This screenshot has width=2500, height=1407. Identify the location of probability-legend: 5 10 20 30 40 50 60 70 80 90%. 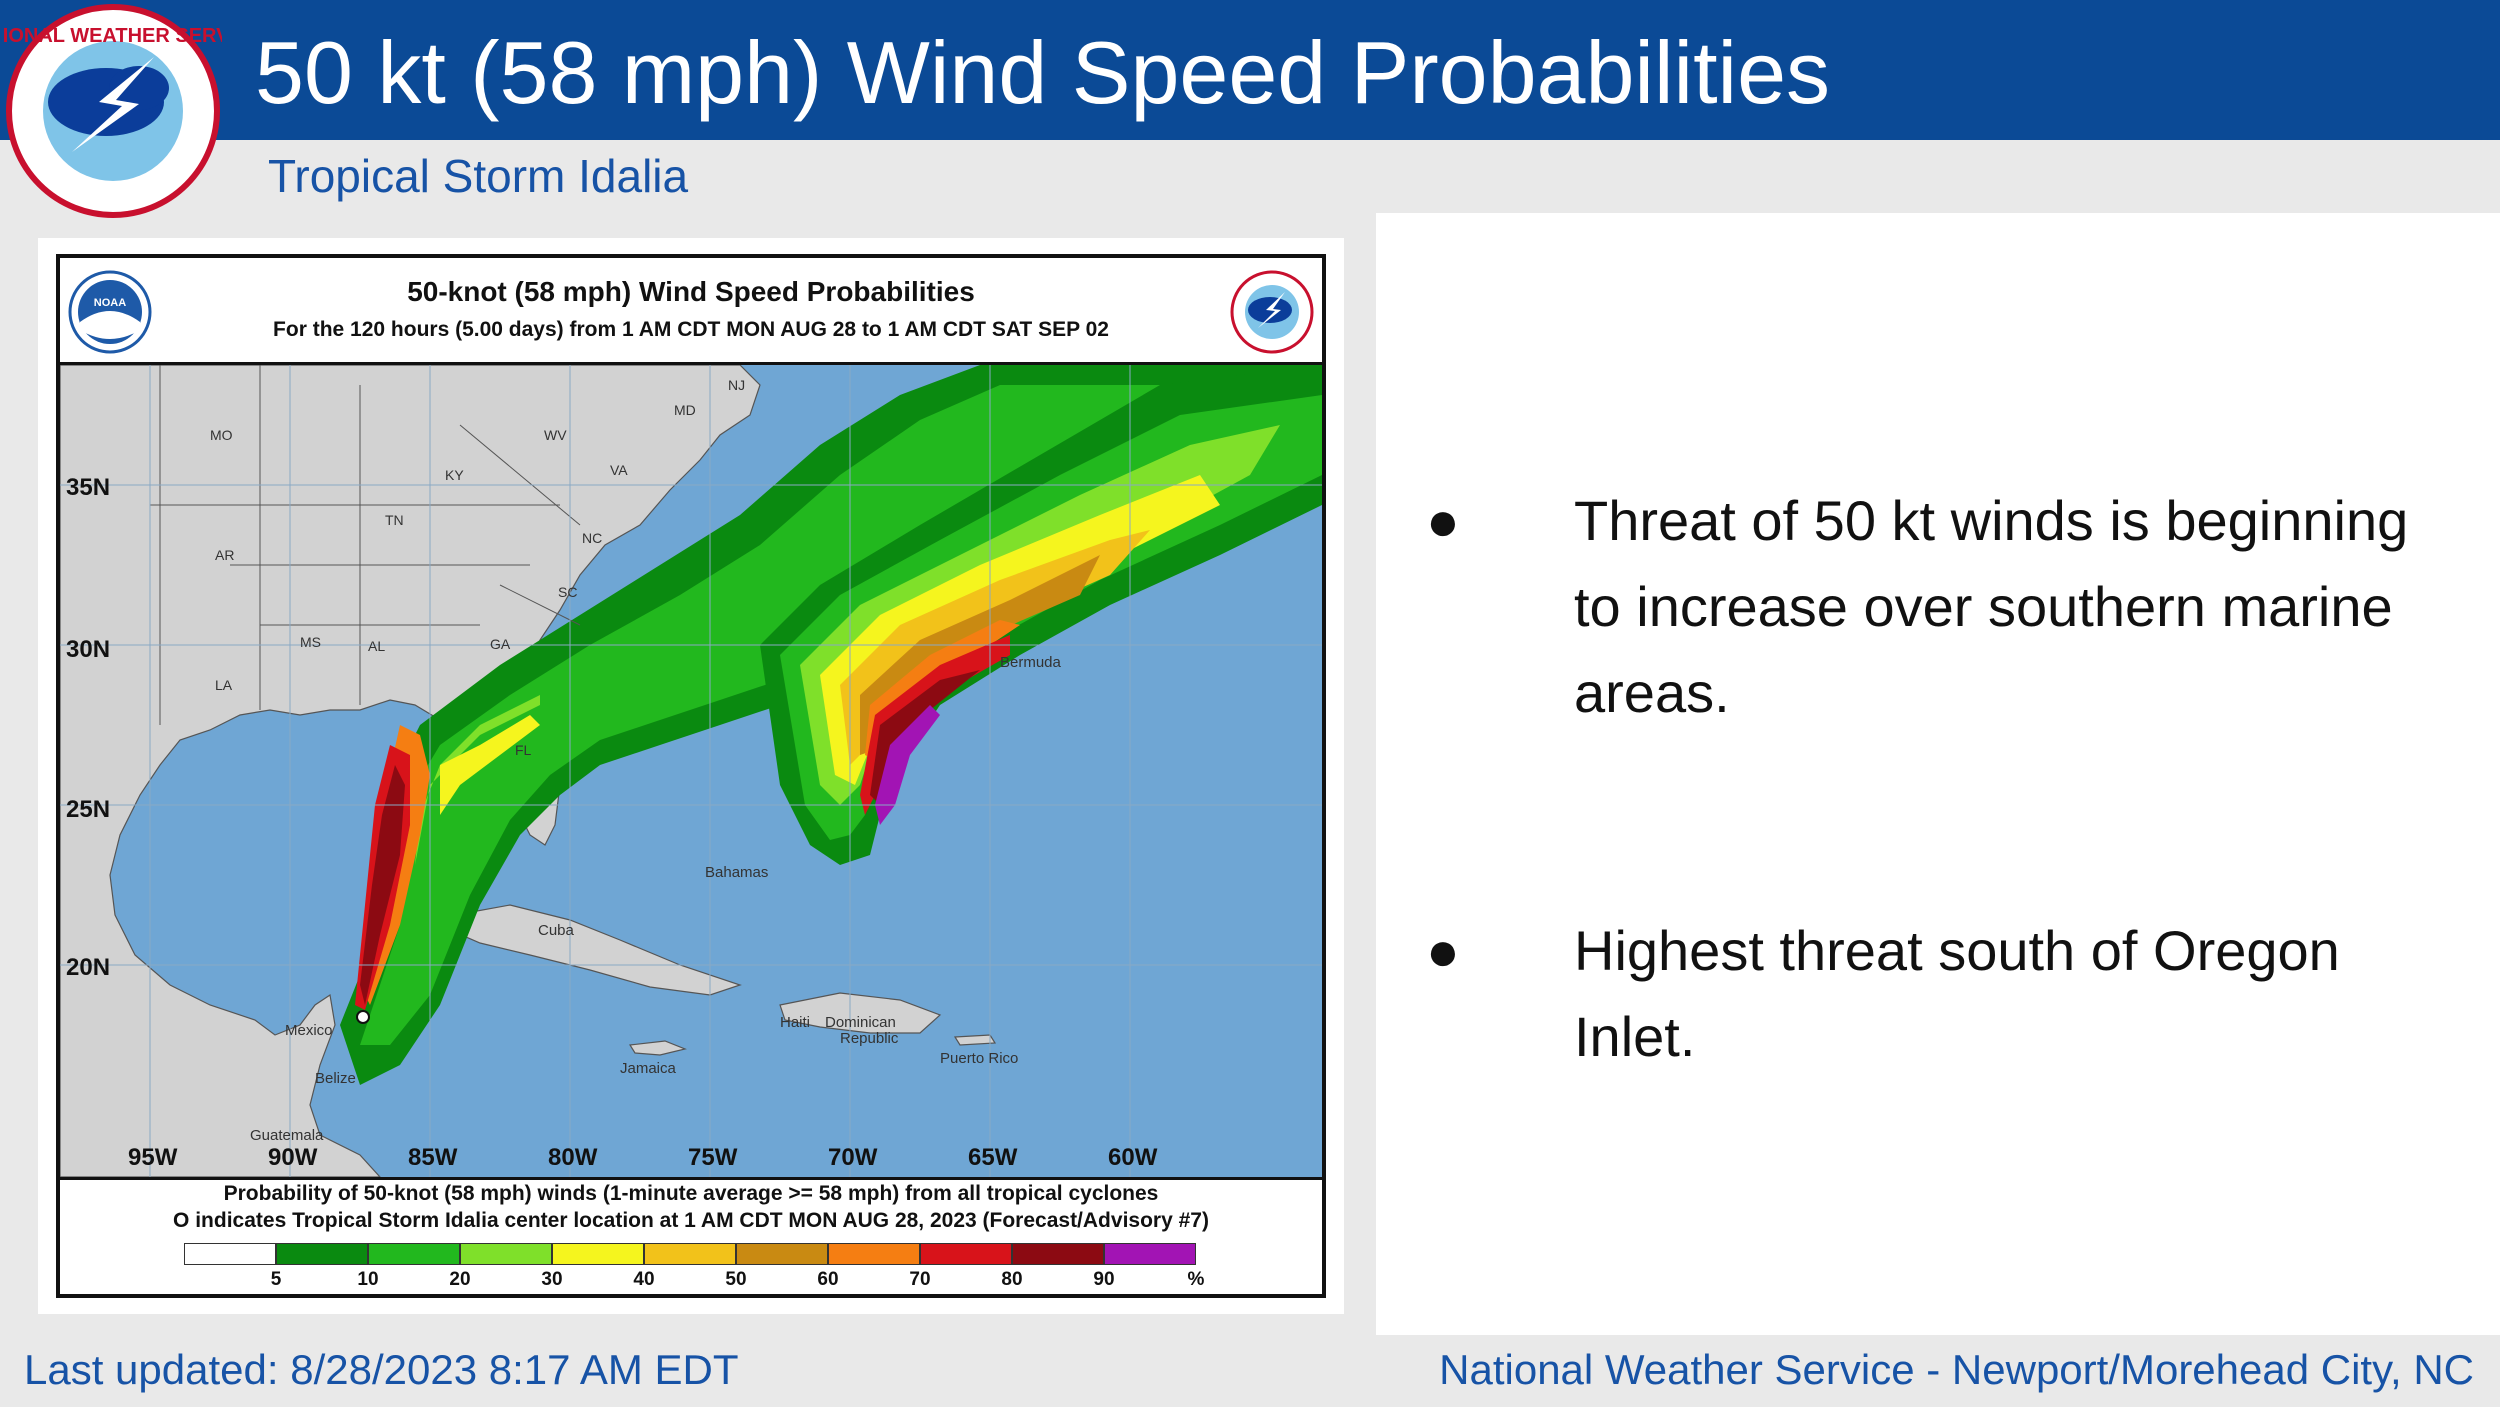
(694, 1268).